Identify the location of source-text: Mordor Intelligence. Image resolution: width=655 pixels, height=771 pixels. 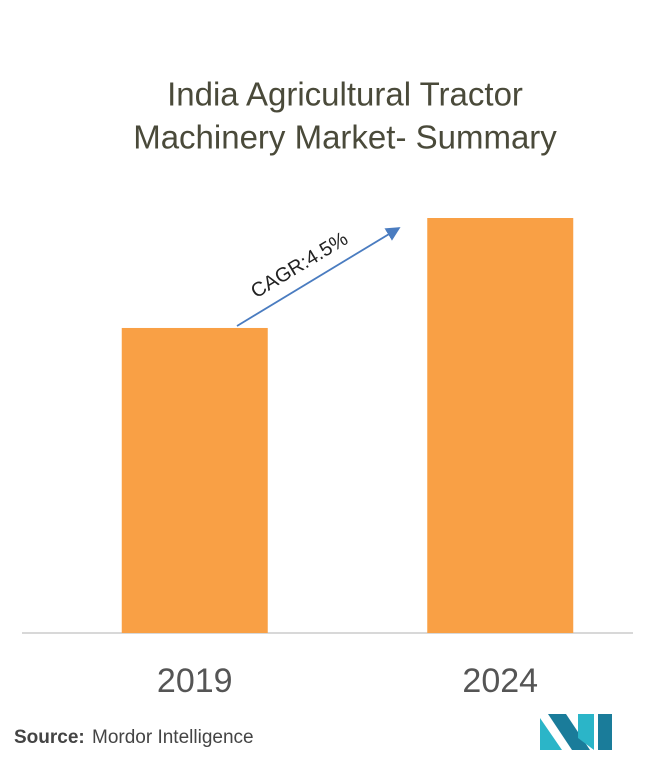
(173, 737).